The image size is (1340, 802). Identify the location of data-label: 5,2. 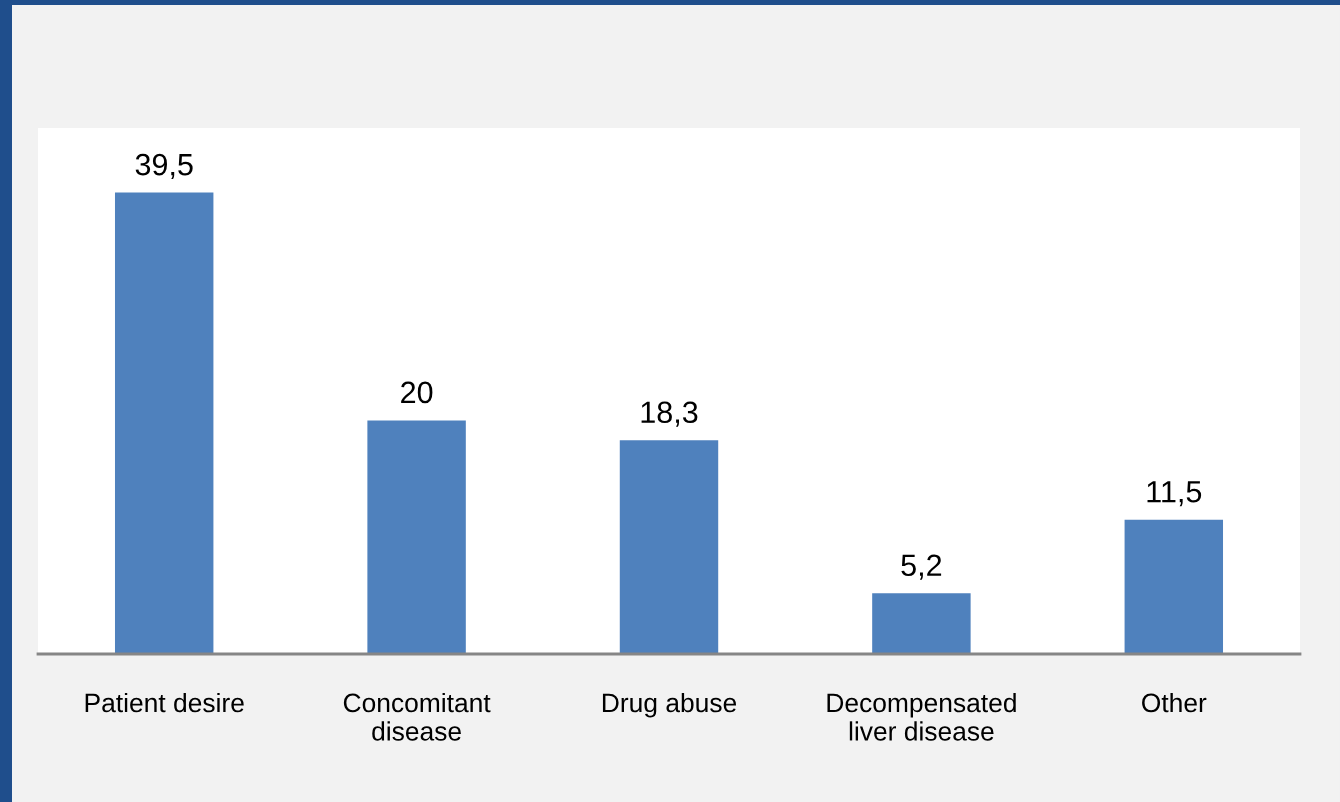
(921, 567).